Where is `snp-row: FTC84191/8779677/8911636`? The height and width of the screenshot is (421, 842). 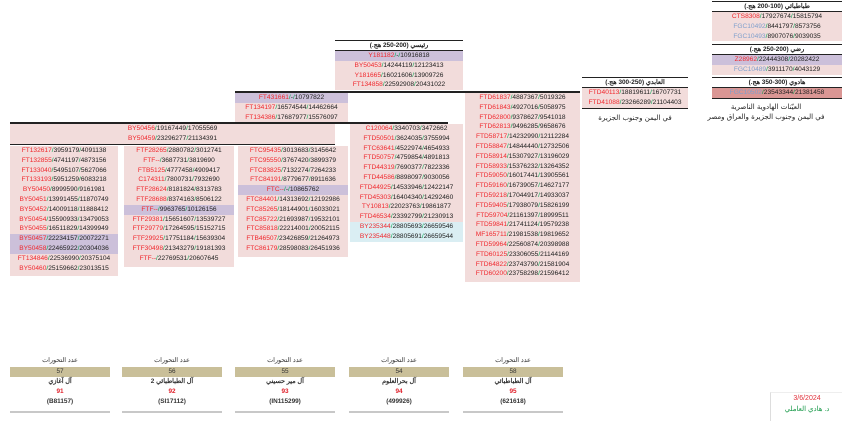 snp-row: FTC84191/8779677/8911636 is located at coordinates (293, 180).